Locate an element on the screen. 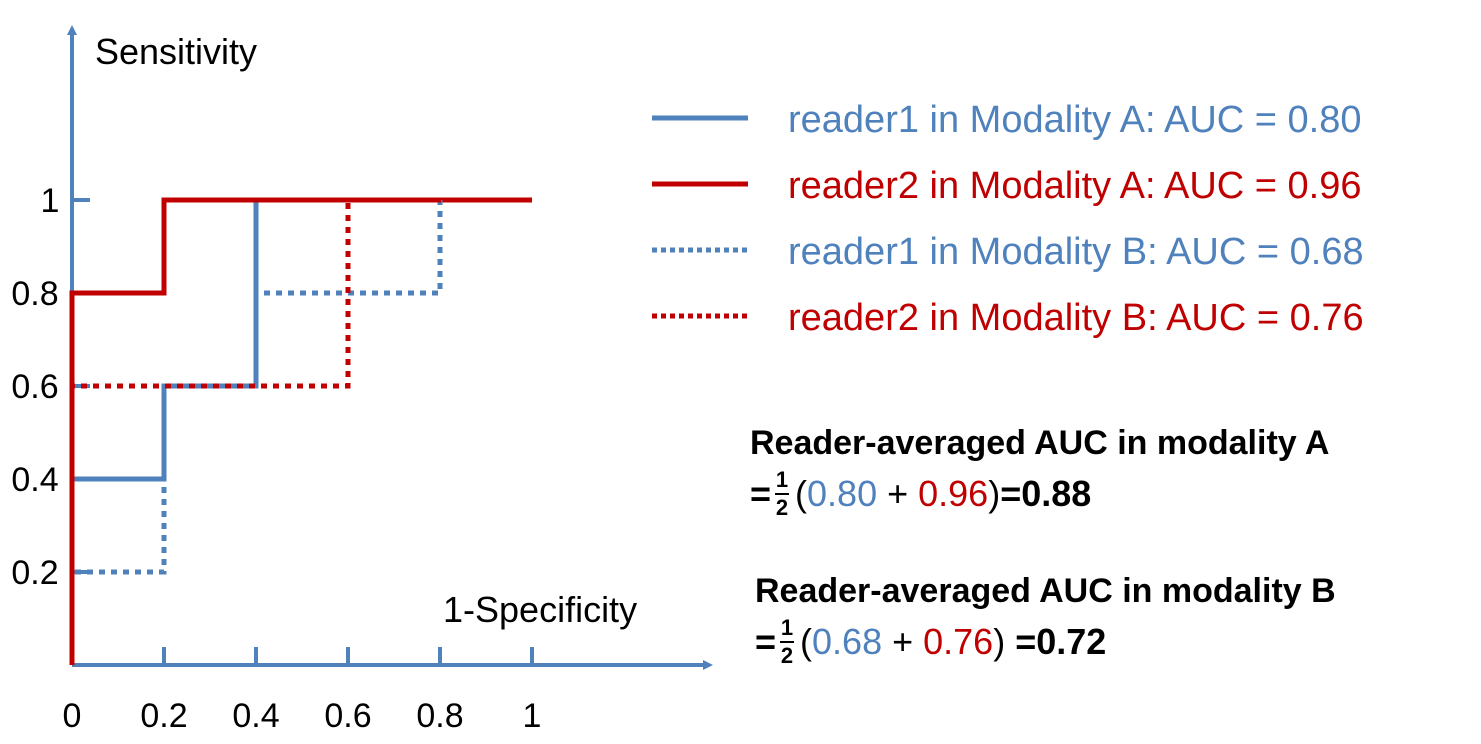 The width and height of the screenshot is (1481, 744). y-tick-label: 0.6 is located at coordinates (34, 387).